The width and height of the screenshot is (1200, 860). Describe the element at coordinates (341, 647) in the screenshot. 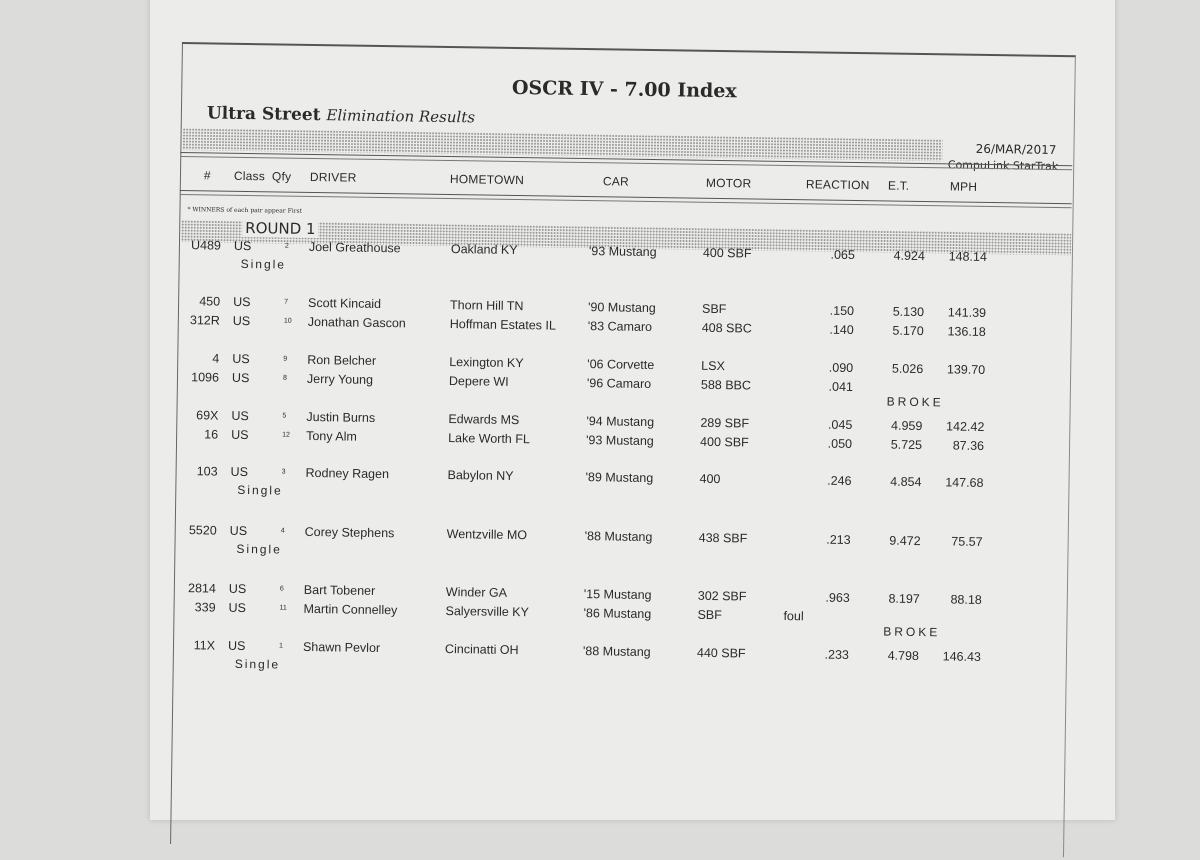

I see `driver-name: Shawn Pevlor` at that location.